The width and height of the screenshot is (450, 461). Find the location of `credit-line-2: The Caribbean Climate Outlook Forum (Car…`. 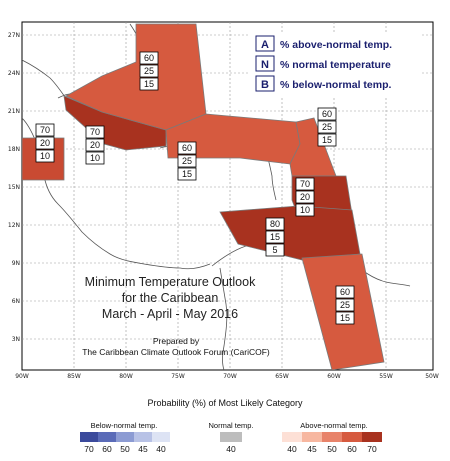

credit-line-2: The Caribbean Climate Outlook Forum (Car… is located at coordinates (176, 352).